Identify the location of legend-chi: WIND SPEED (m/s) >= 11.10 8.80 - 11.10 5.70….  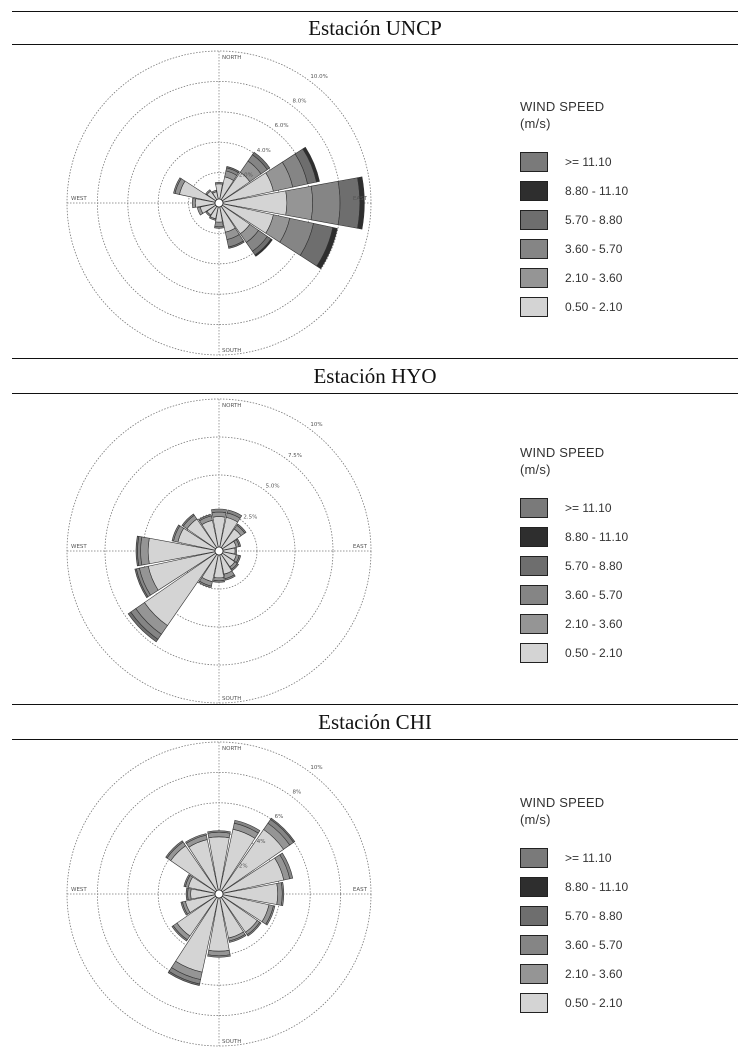
(620, 909).